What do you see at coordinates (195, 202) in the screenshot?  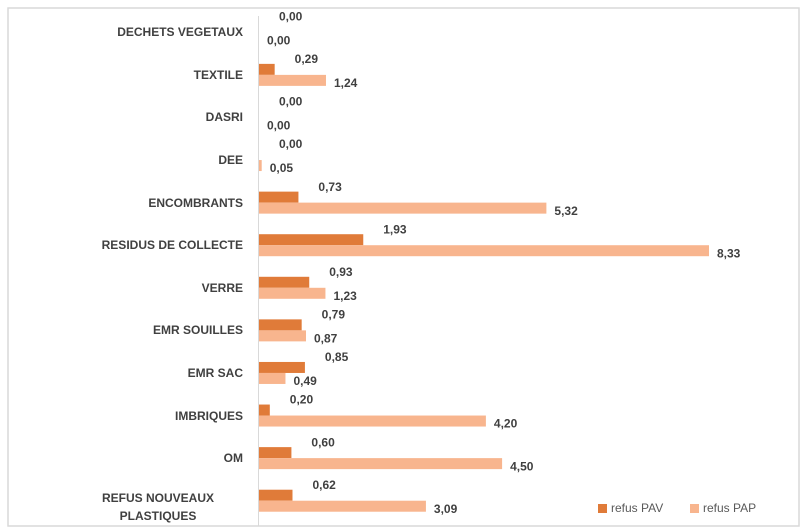 I see `category-label: ENCOMBRANTS` at bounding box center [195, 202].